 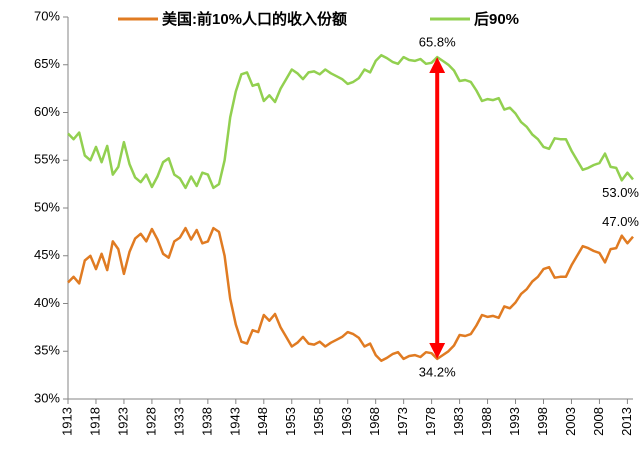 I want to click on y-tick-label: 70%, so click(x=47, y=15).